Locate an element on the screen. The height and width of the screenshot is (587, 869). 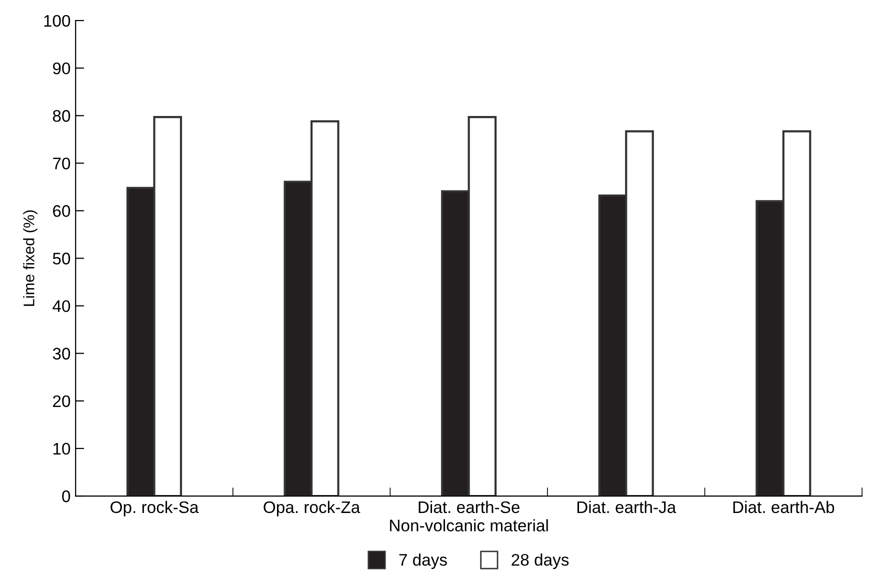
y-tick-label: 30 is located at coordinates (61, 354).